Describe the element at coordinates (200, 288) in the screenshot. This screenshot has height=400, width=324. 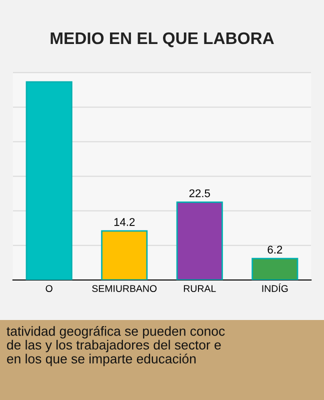
I see `x-tick-label: RURAL` at that location.